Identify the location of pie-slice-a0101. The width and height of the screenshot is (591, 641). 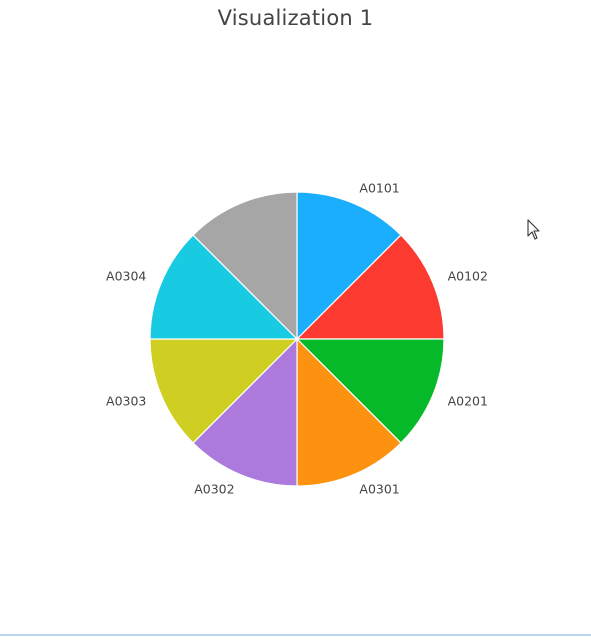
(349, 266).